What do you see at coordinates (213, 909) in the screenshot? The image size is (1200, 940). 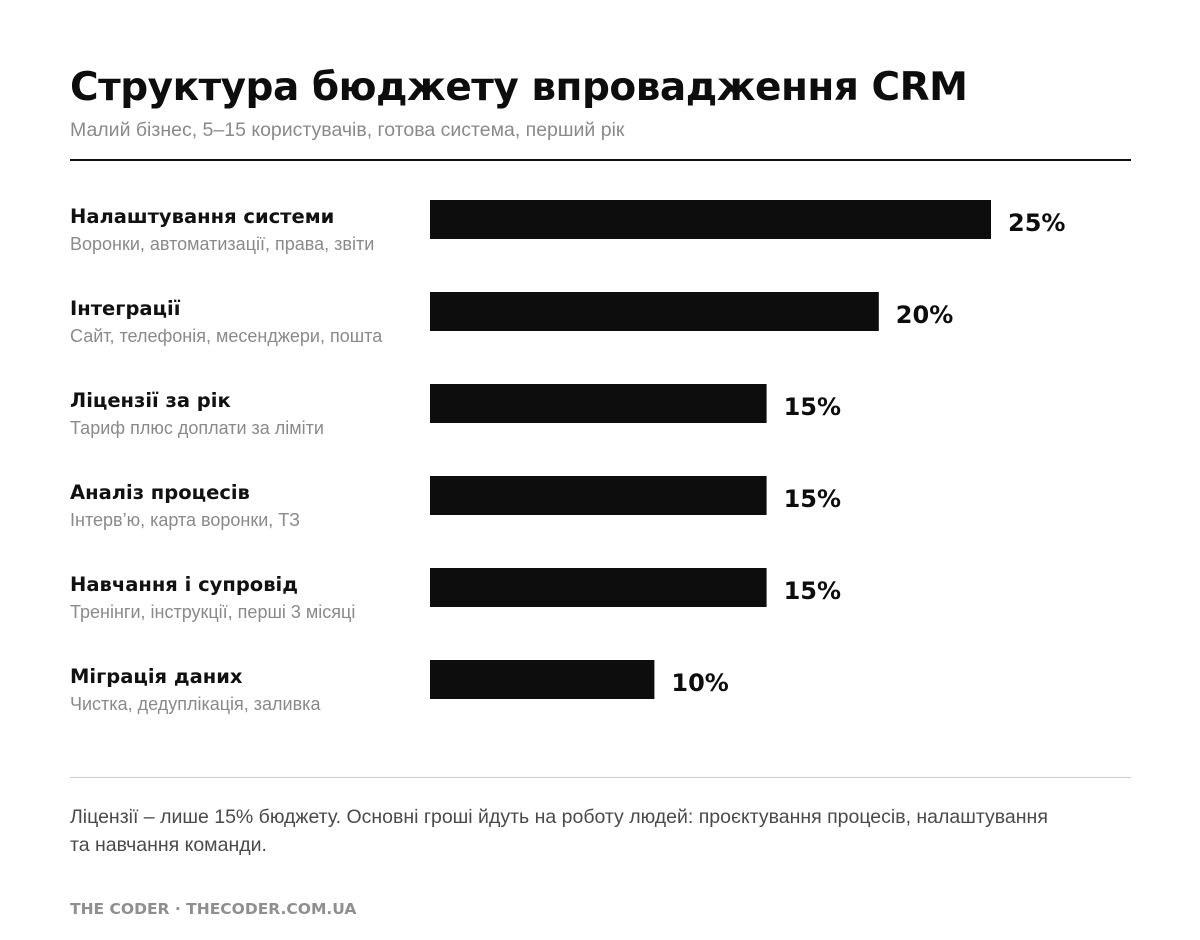 I see `footer-credit: THE CODER · THECODER.COM.UA` at bounding box center [213, 909].